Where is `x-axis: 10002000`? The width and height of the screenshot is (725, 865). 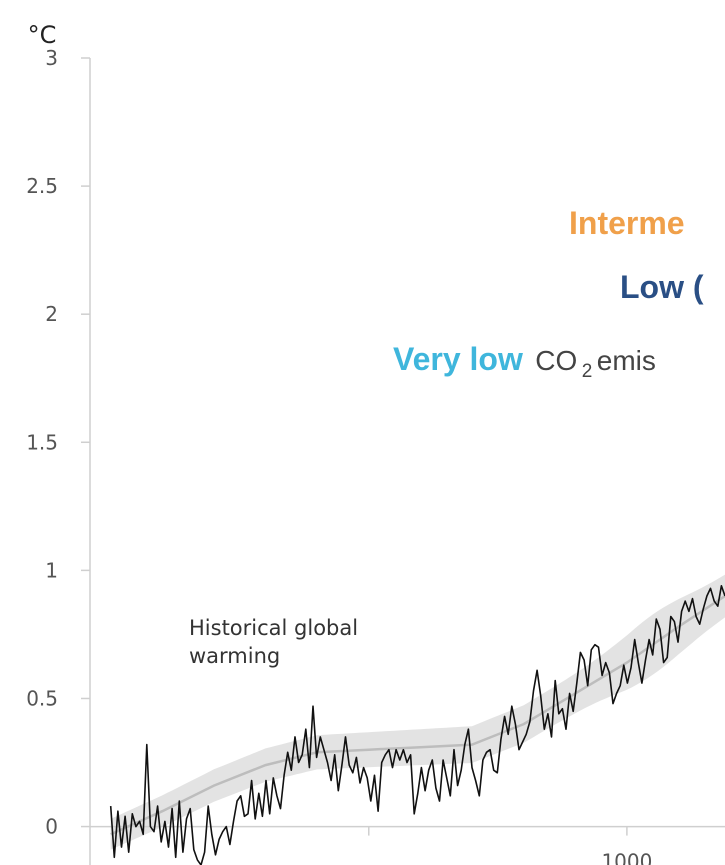 x-axis: 10002000 is located at coordinates (407, 845).